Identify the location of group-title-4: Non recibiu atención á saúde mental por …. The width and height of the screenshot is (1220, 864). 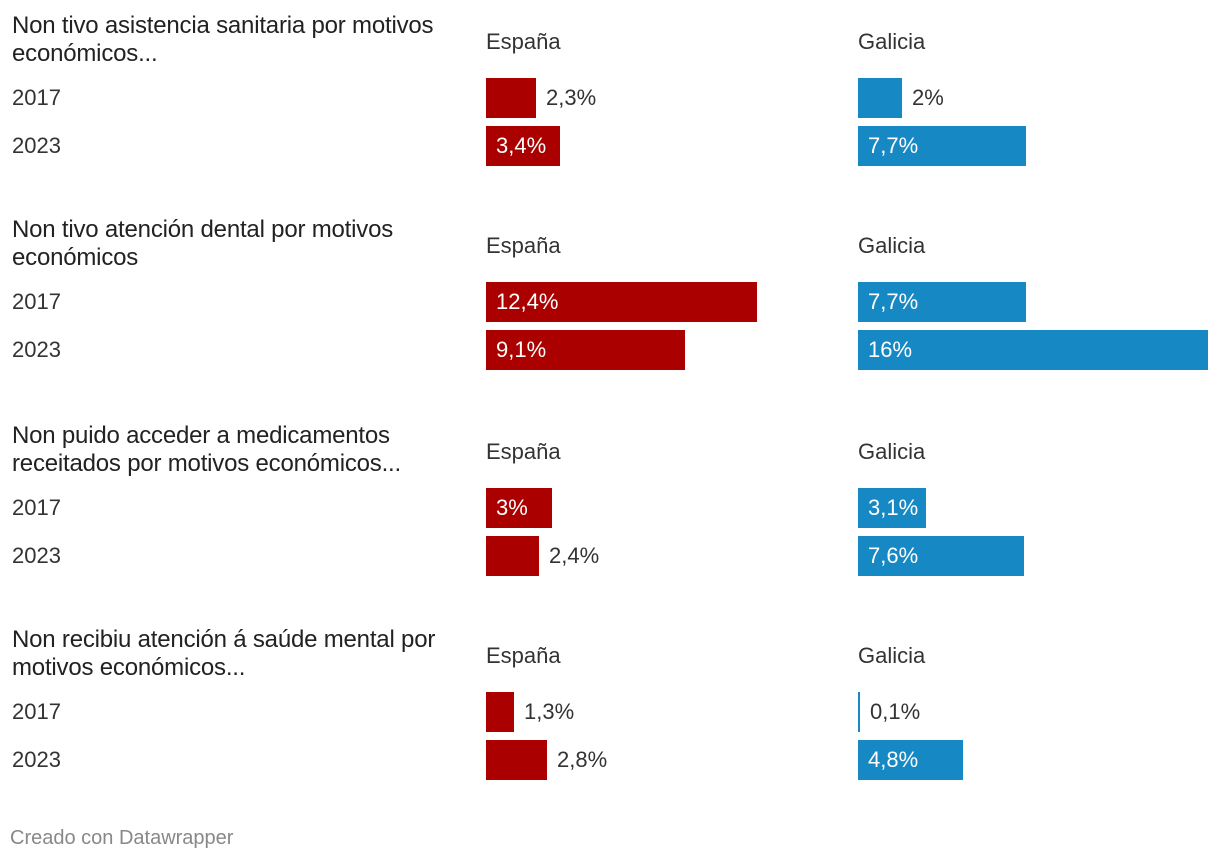
(224, 653).